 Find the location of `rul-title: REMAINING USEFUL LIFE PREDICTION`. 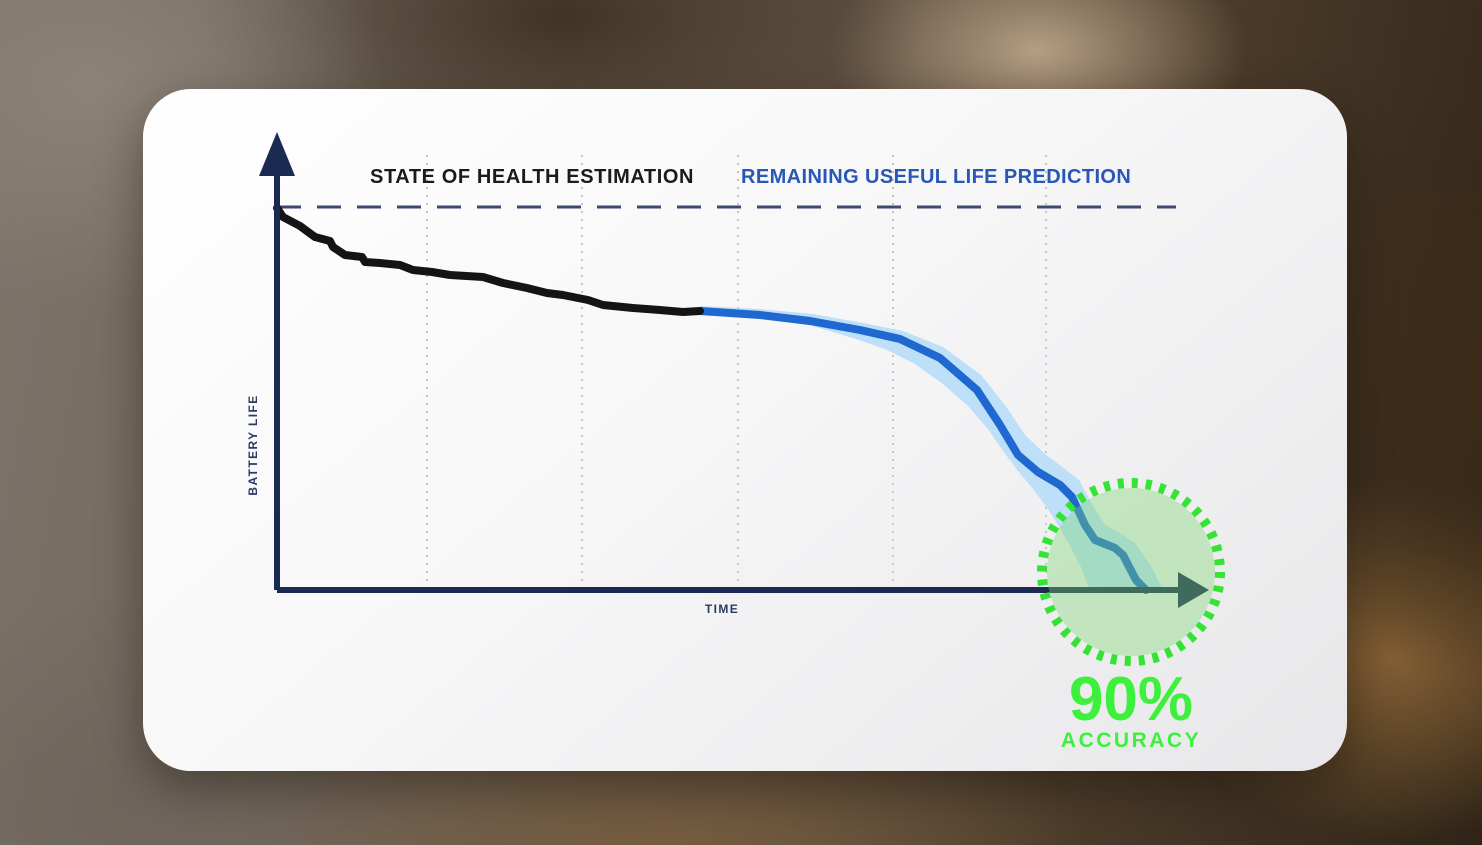

rul-title: REMAINING USEFUL LIFE PREDICTION is located at coordinates (936, 177).